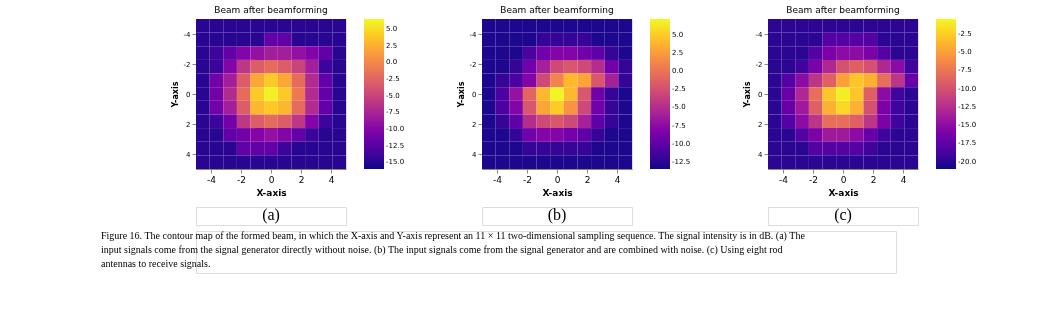 The image size is (1040, 330). Describe the element at coordinates (271, 215) in the screenshot. I see `text: (a)` at that location.